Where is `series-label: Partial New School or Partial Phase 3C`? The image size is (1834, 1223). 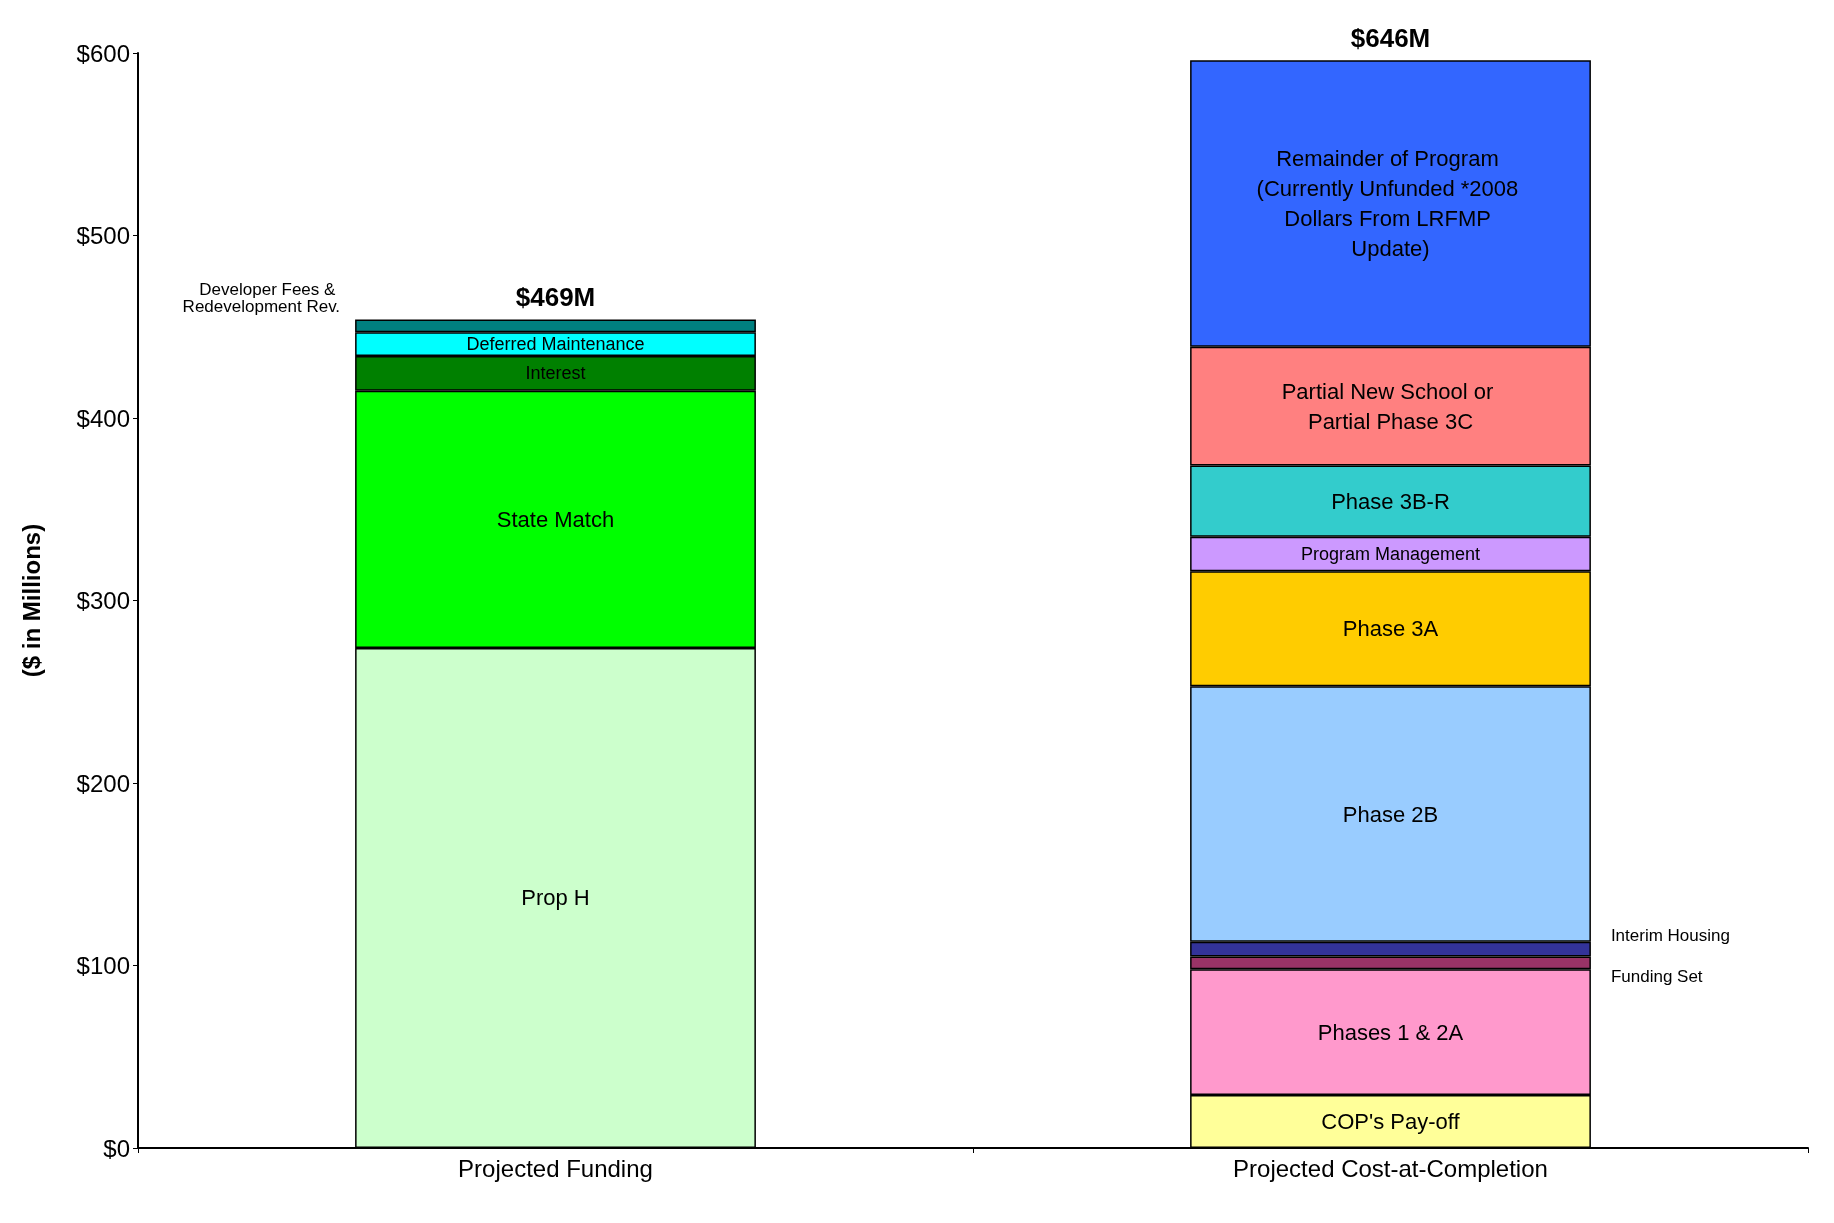 series-label: Partial New School or Partial Phase 3C is located at coordinates (1390, 406).